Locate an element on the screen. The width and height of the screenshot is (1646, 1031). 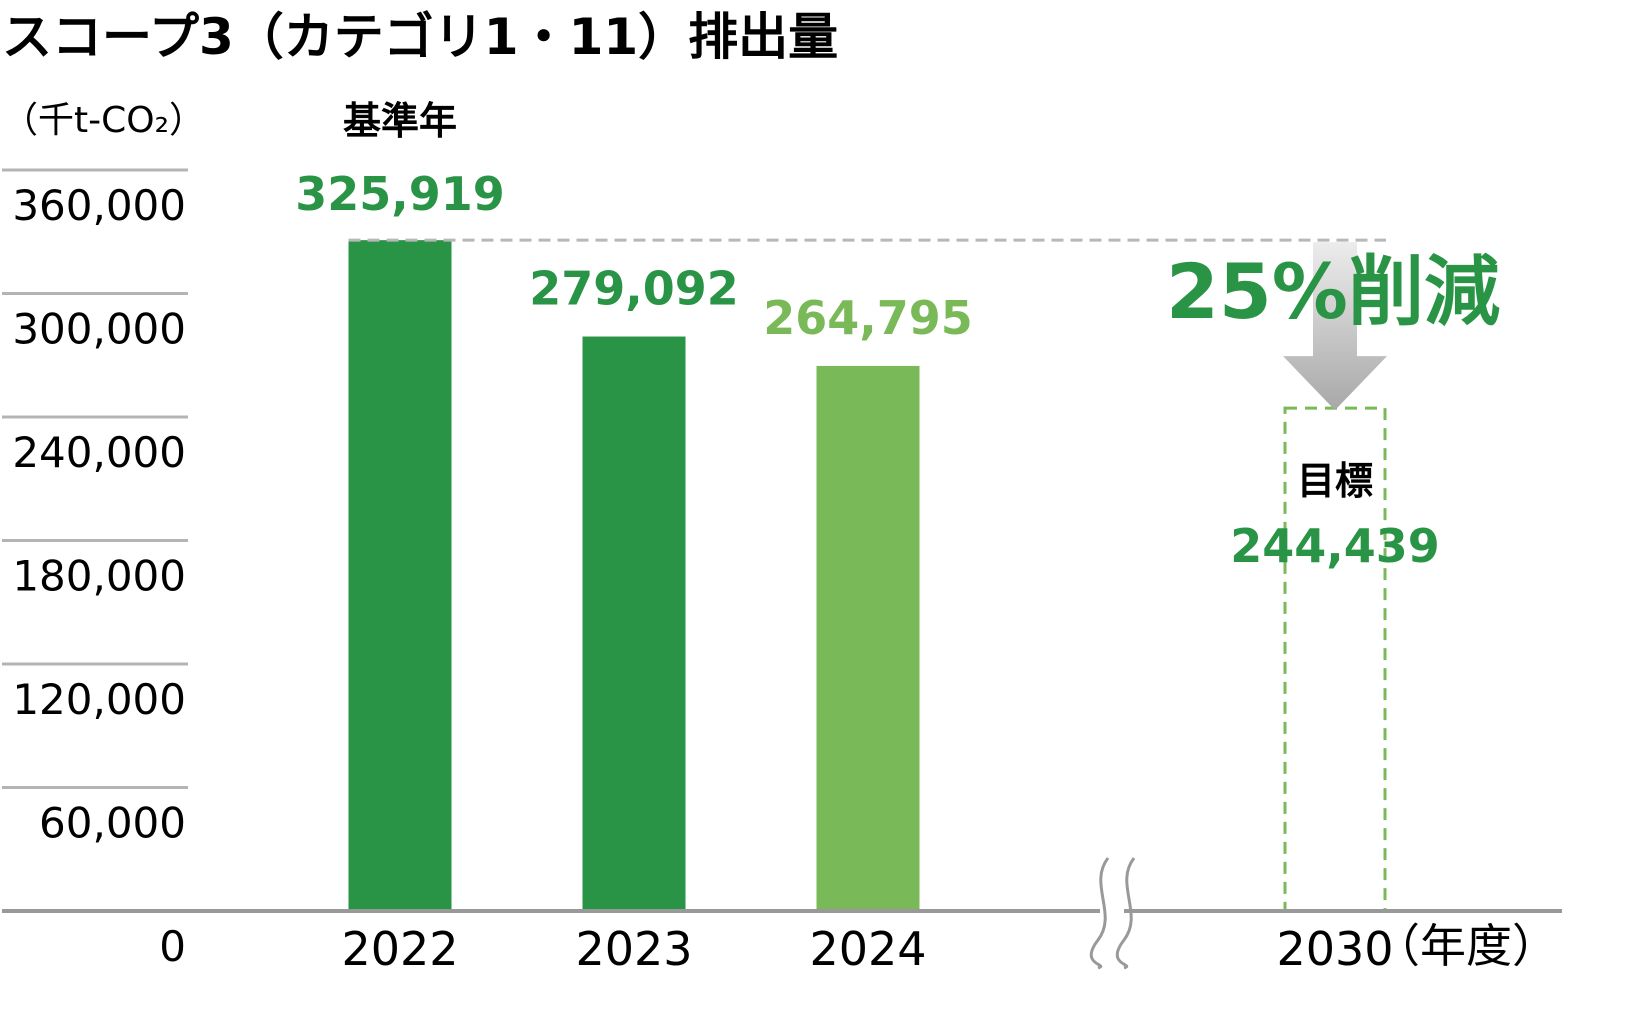
reduction-label: 25%削減 is located at coordinates (1333, 291).